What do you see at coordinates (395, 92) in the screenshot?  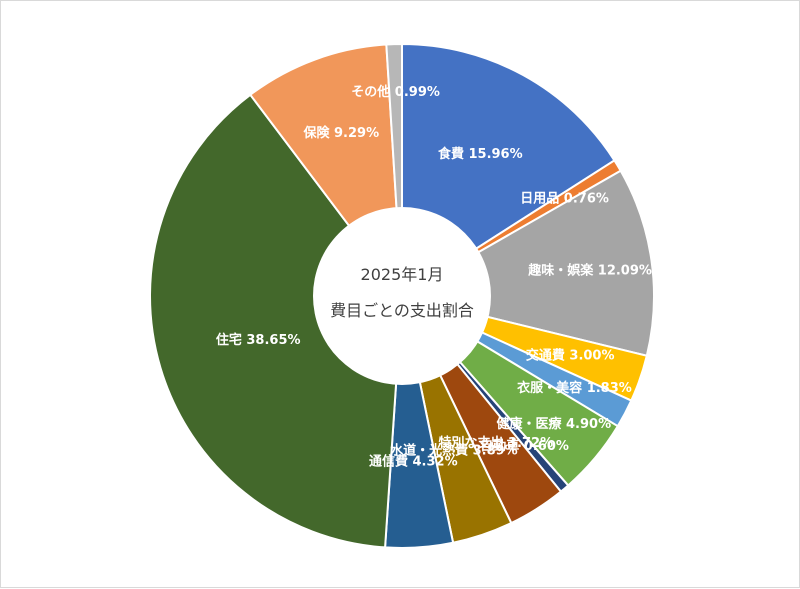 I see `data-label-12: その他 0.99%` at bounding box center [395, 92].